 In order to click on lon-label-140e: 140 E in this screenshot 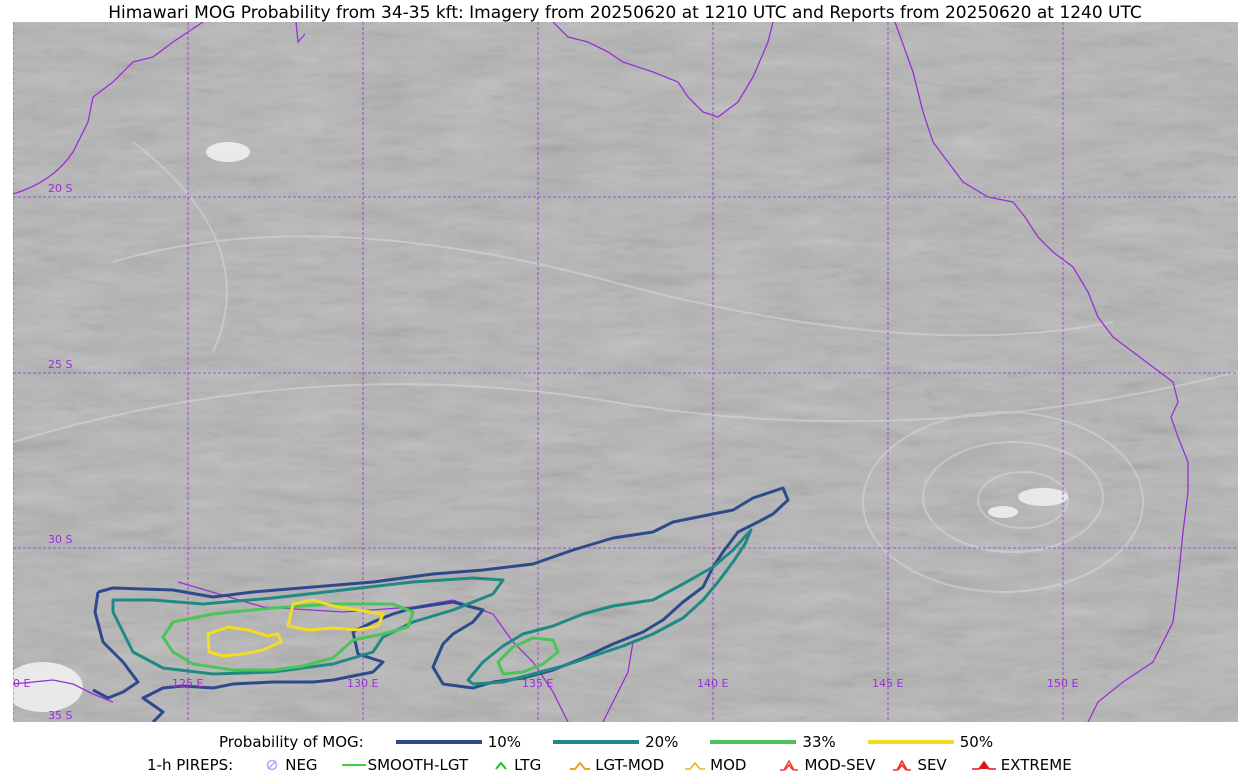, I will do `click(713, 683)`.